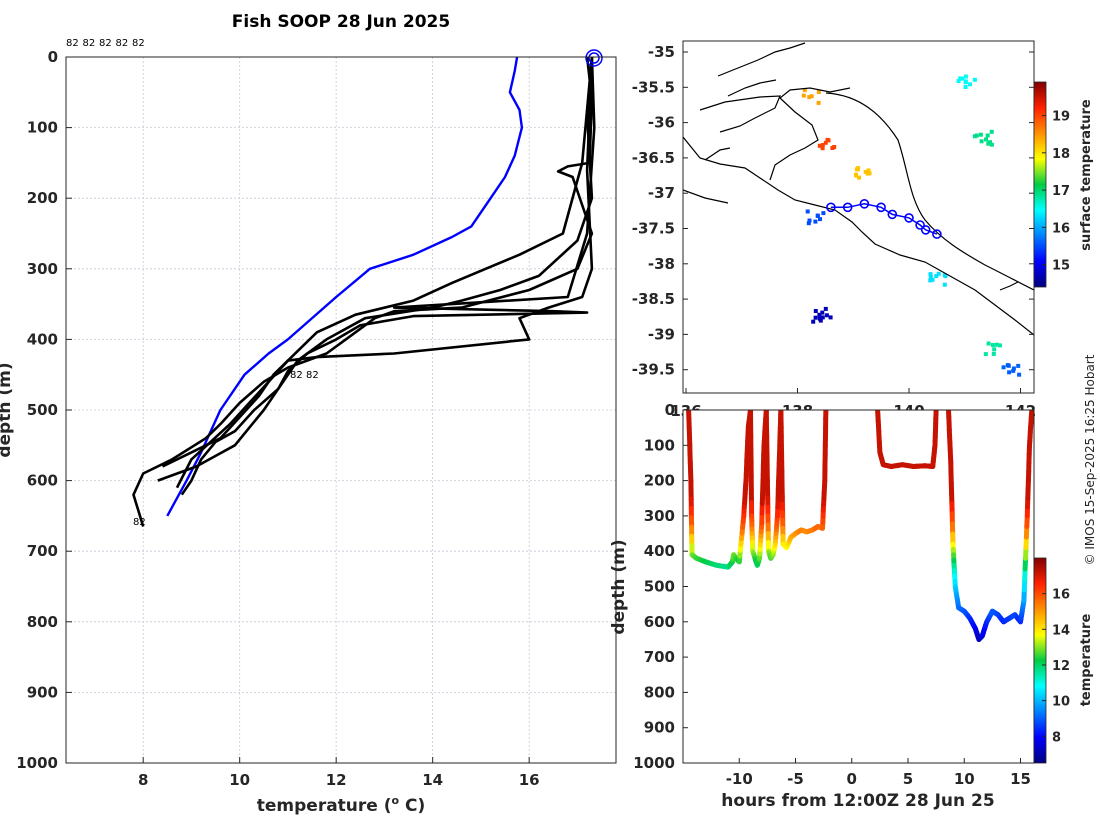 This screenshot has height=820, width=1100. What do you see at coordinates (1061, 154) in the screenshot?
I see `colorbar-tick-label: 18` at bounding box center [1061, 154].